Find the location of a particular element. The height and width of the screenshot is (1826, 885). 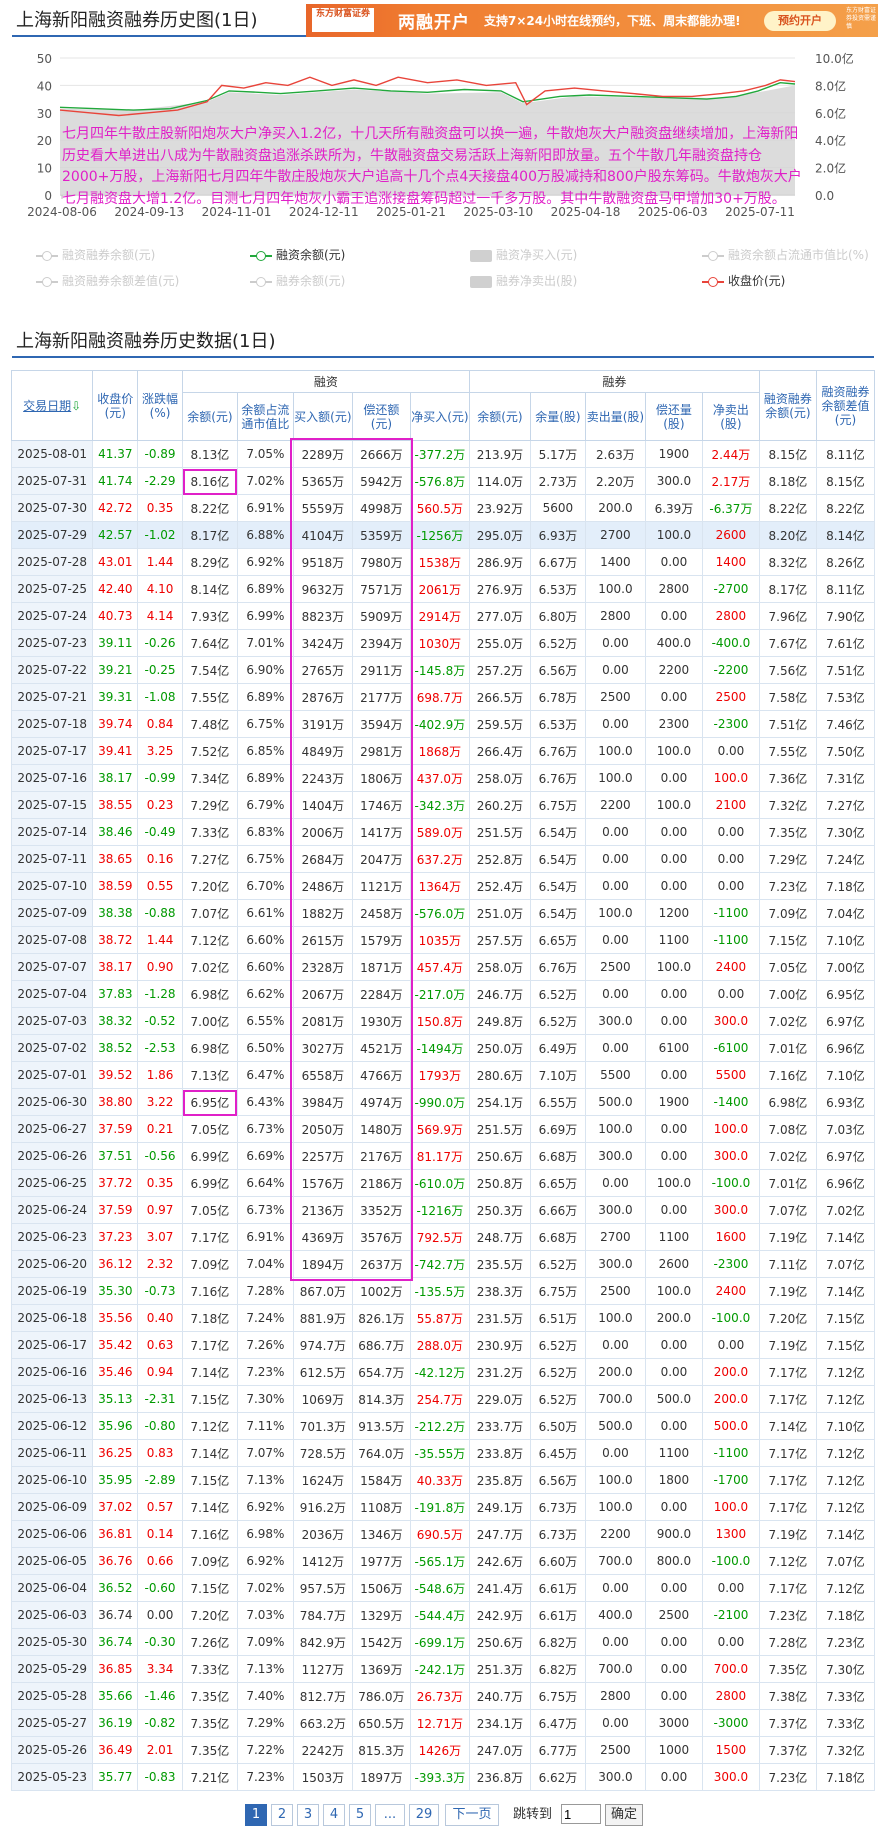

cell-rz-balance: 6.95亿 is located at coordinates (209, 1102).